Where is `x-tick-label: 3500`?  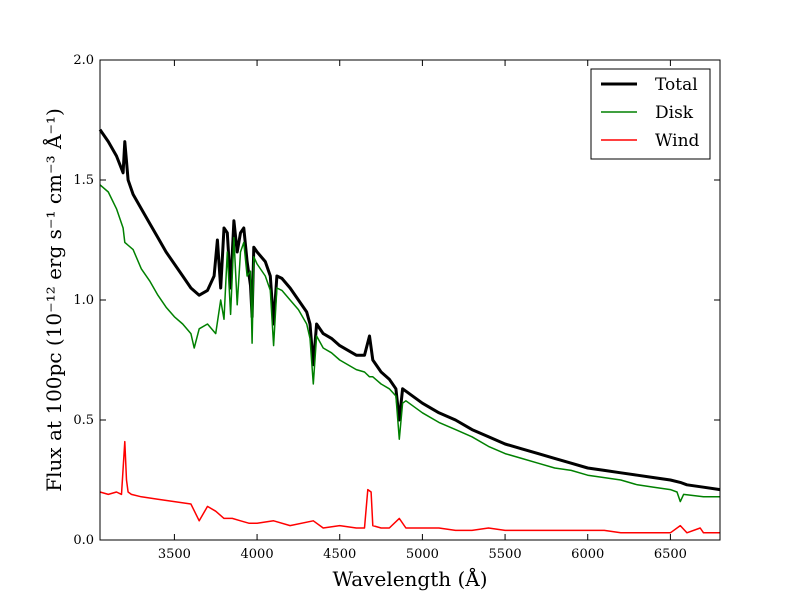 x-tick-label: 3500 is located at coordinates (174, 554).